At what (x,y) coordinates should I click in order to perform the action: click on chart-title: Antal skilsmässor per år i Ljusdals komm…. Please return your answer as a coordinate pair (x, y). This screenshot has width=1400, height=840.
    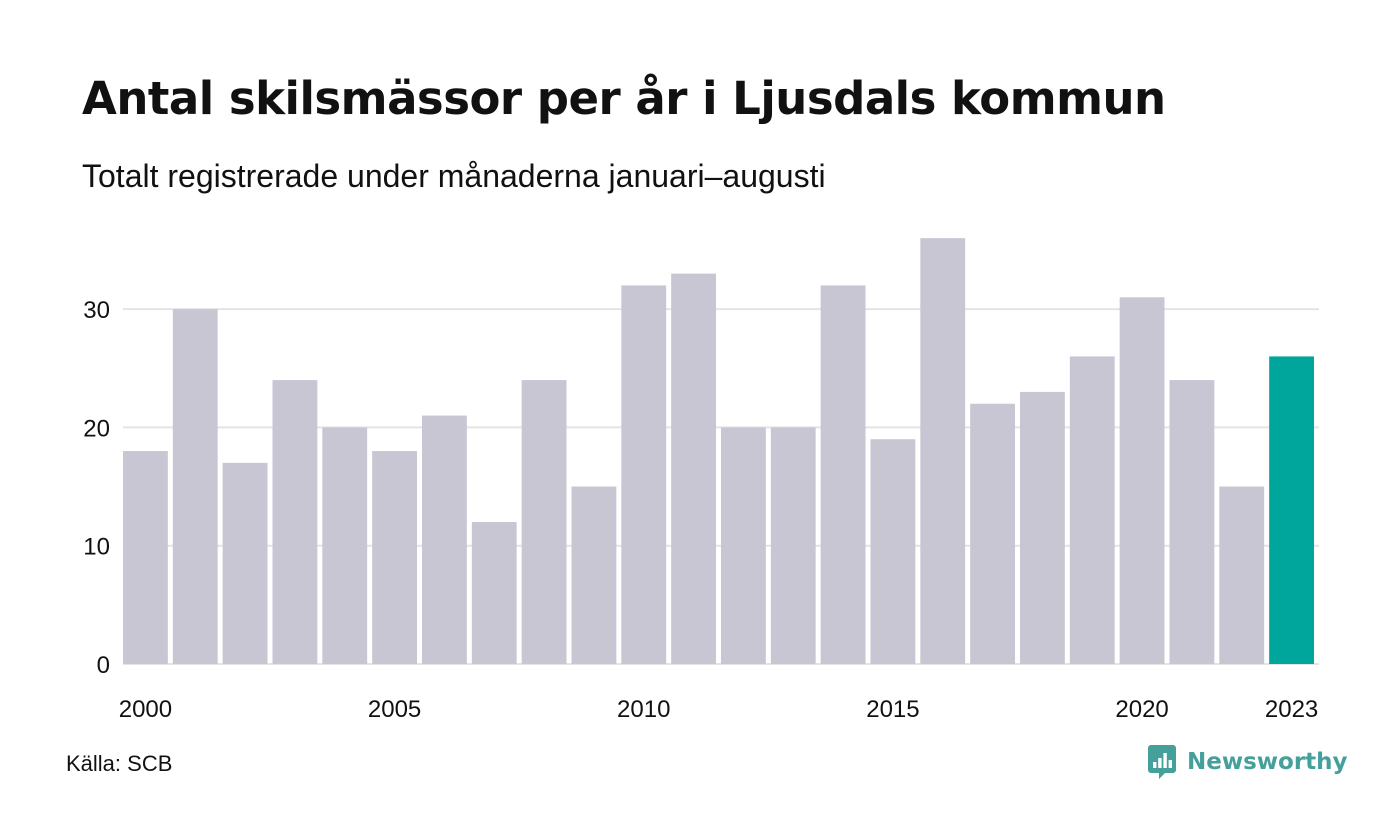
    Looking at the image, I should click on (624, 98).